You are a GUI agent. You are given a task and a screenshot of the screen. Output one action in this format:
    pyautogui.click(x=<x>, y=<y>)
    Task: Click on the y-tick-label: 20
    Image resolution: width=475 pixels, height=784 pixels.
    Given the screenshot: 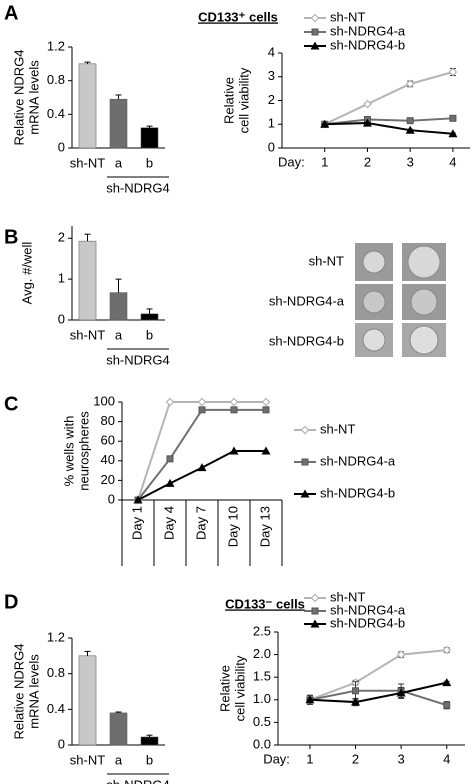 What is the action you would take?
    pyautogui.click(x=108, y=479)
    